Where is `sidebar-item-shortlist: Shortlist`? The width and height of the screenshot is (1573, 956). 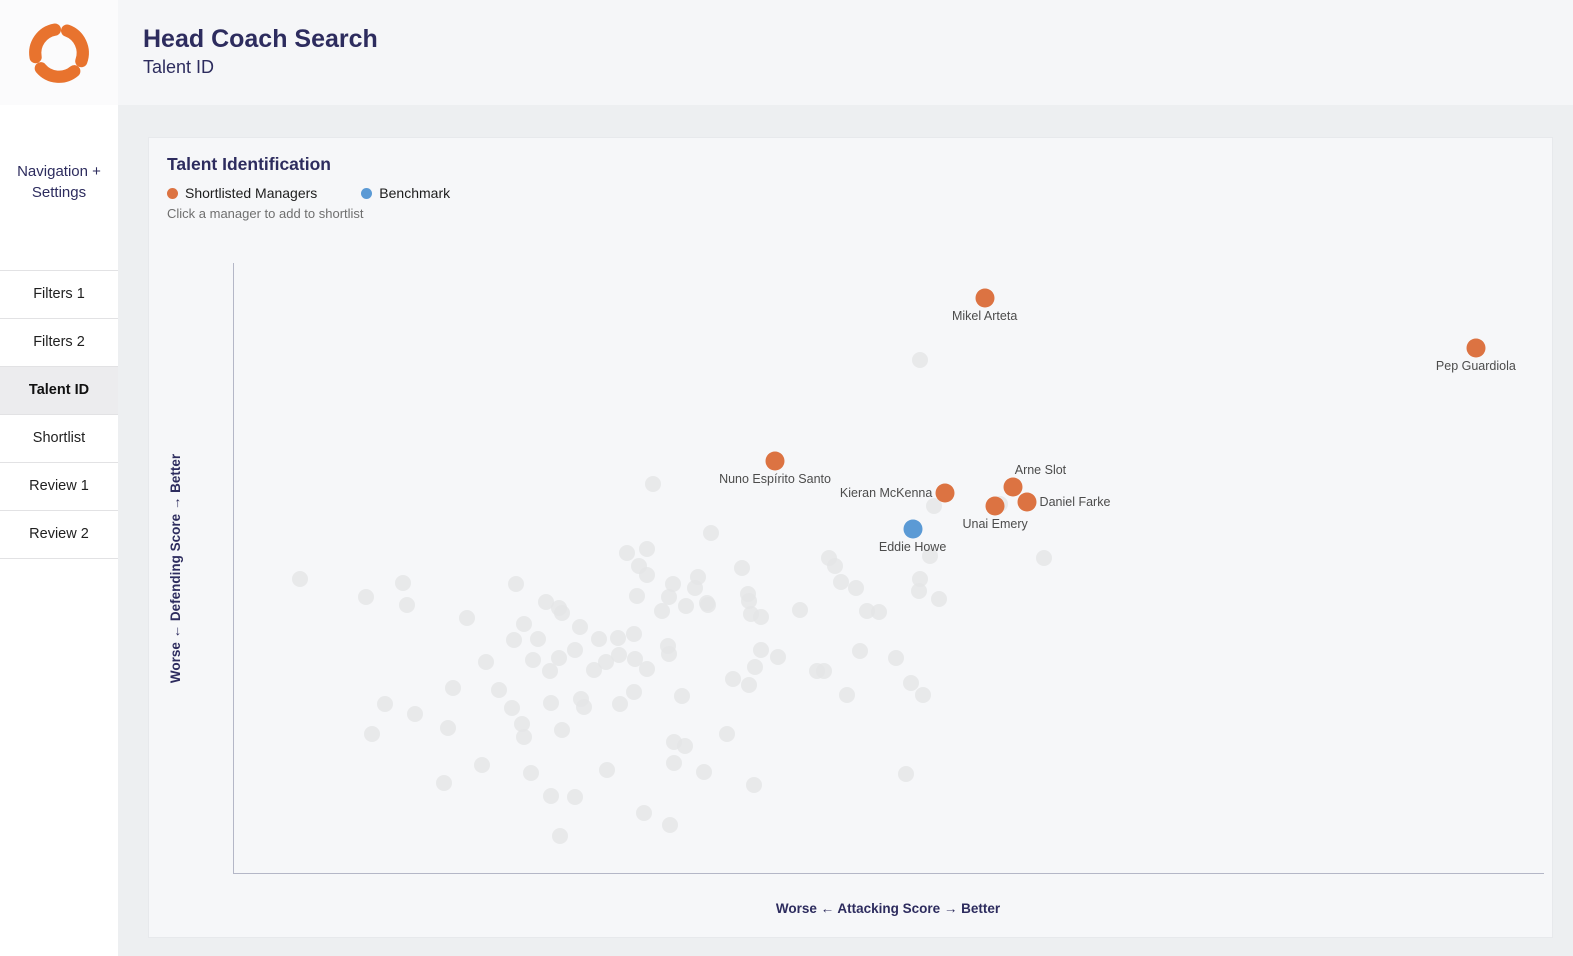
sidebar-item-shortlist: Shortlist is located at coordinates (59, 438).